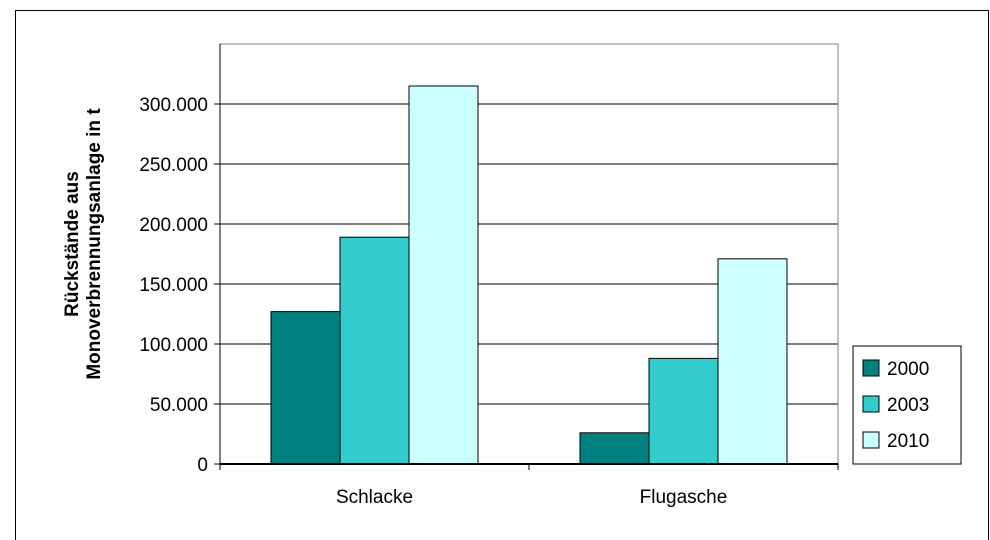 The width and height of the screenshot is (990, 540). I want to click on legend: 2000 2003 2010, so click(907, 405).